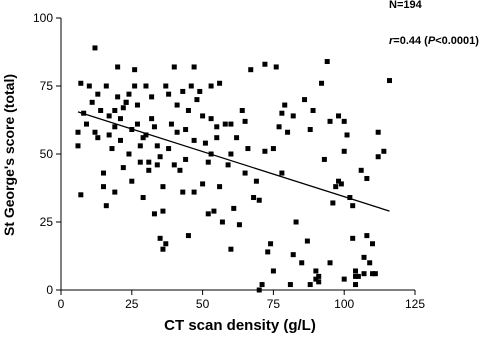  Describe the element at coordinates (457, 41) in the screenshot. I see `annotation-part: <0.0001)` at that location.